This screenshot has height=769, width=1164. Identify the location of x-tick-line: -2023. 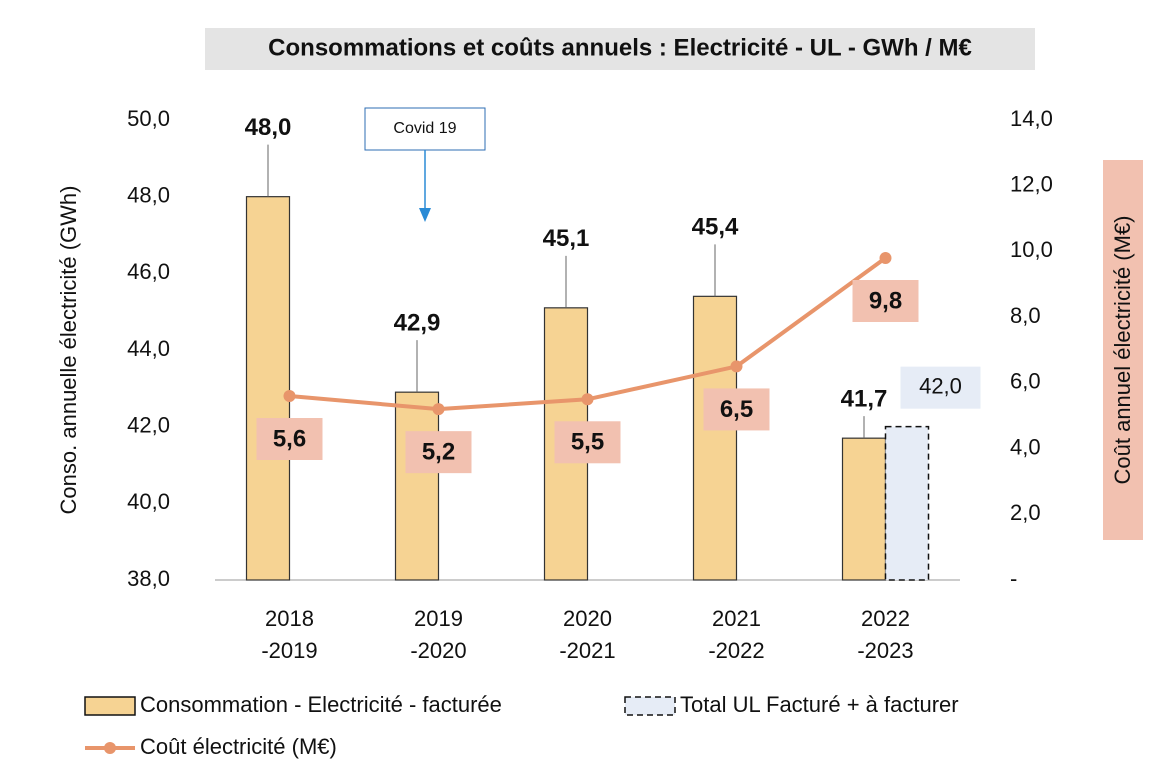
(885, 650).